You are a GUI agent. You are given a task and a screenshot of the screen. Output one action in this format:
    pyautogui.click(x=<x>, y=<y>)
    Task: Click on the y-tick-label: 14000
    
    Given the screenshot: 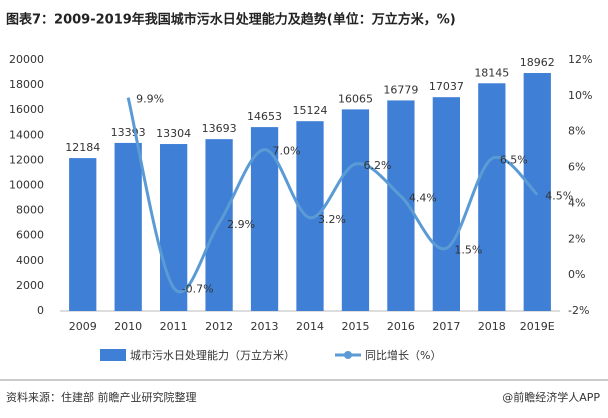 What is the action you would take?
    pyautogui.click(x=26, y=134)
    